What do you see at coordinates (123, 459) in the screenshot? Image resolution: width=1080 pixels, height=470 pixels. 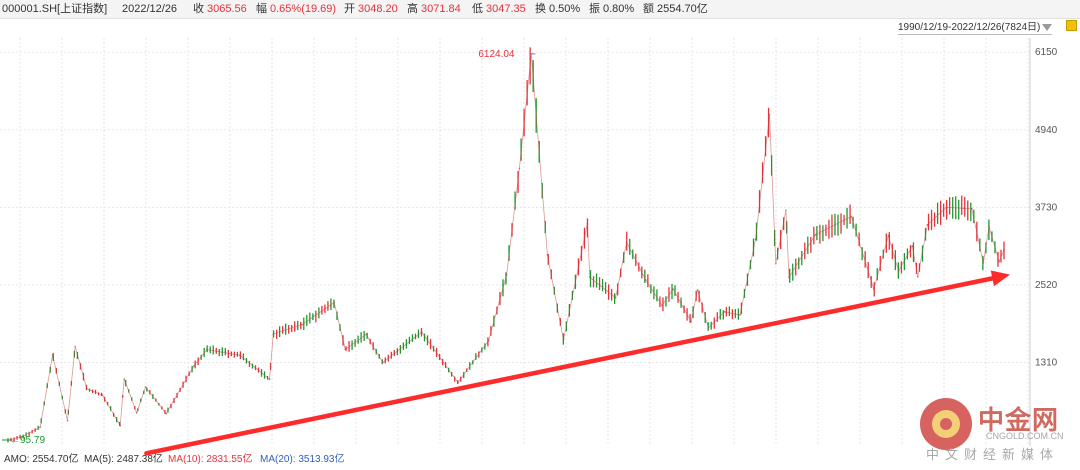 I see `ma5-value: MA(5): 2487.38亿` at bounding box center [123, 459].